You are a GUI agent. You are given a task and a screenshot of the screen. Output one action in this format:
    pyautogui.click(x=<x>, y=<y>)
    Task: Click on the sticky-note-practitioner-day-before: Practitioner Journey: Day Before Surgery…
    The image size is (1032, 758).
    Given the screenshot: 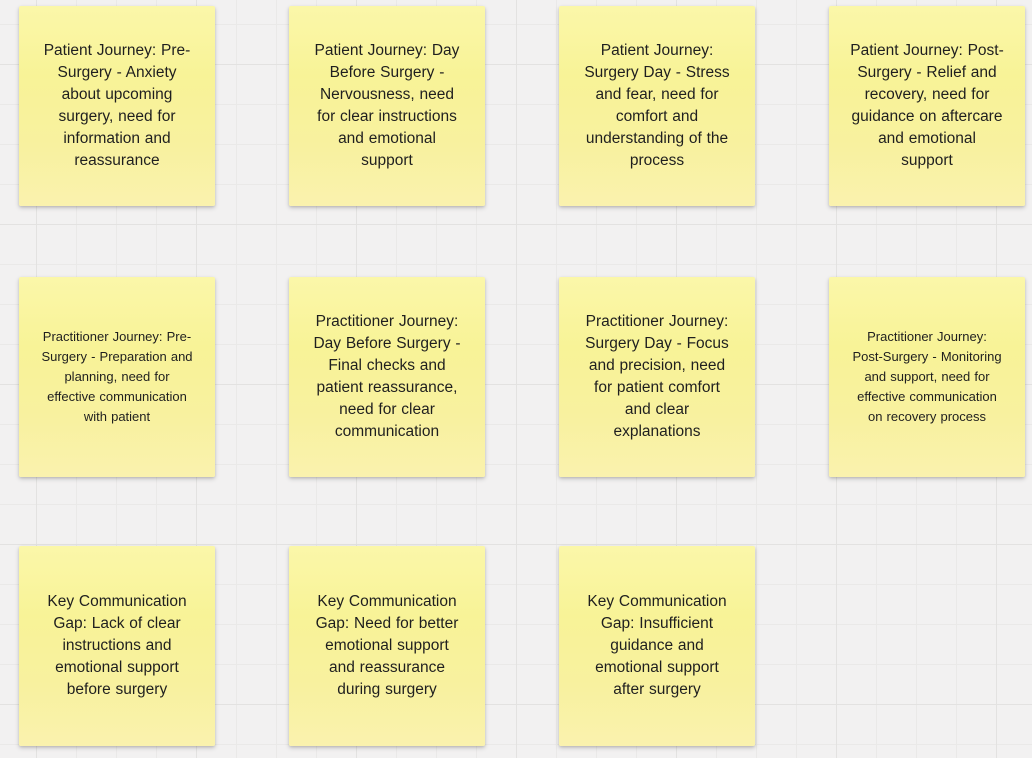 What is the action you would take?
    pyautogui.click(x=387, y=377)
    